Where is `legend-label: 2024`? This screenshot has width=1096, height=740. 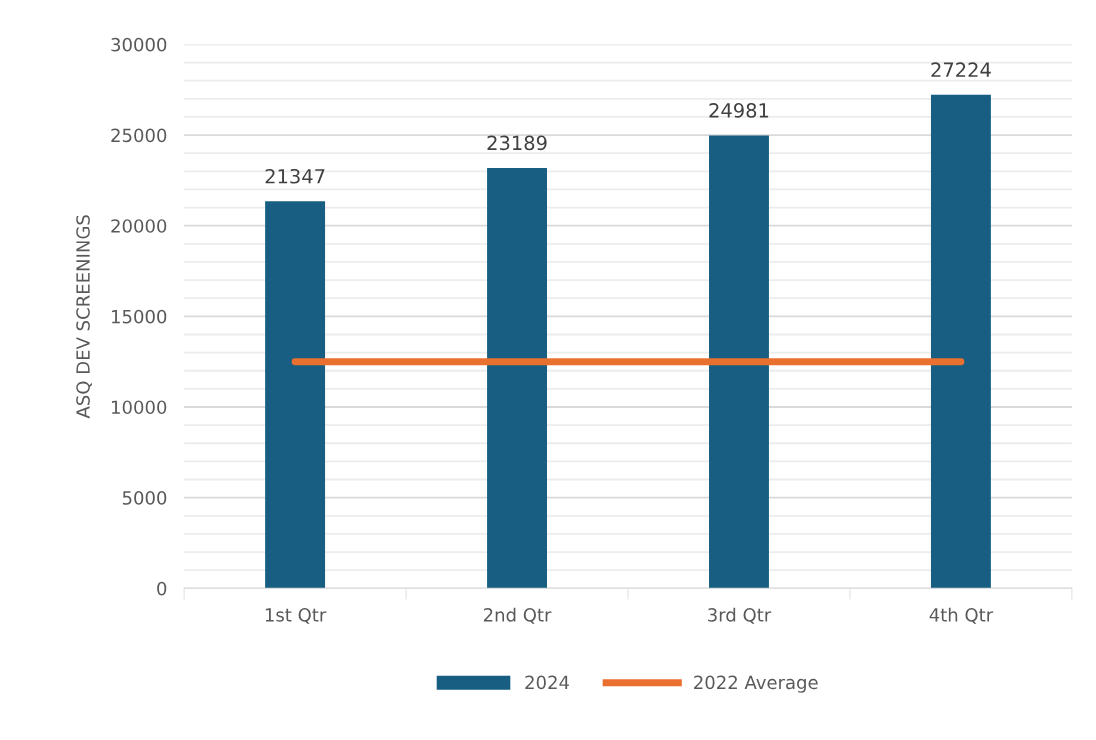
legend-label: 2024 is located at coordinates (547, 682).